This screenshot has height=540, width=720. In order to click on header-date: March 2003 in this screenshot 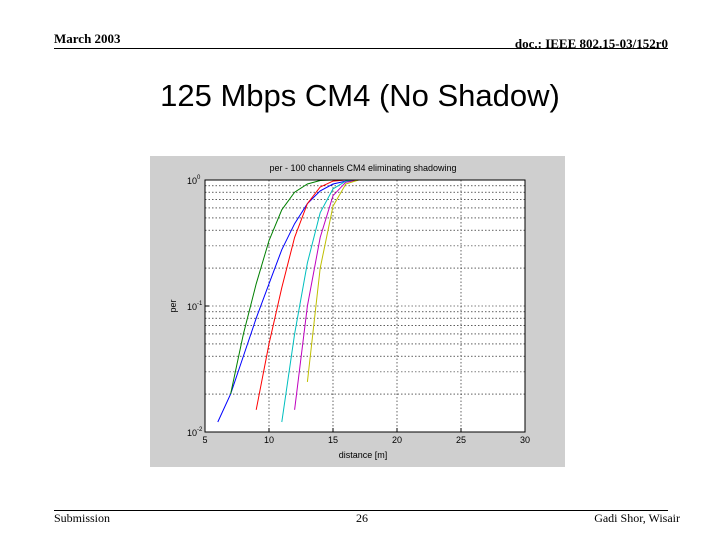, I will do `click(87, 38)`.